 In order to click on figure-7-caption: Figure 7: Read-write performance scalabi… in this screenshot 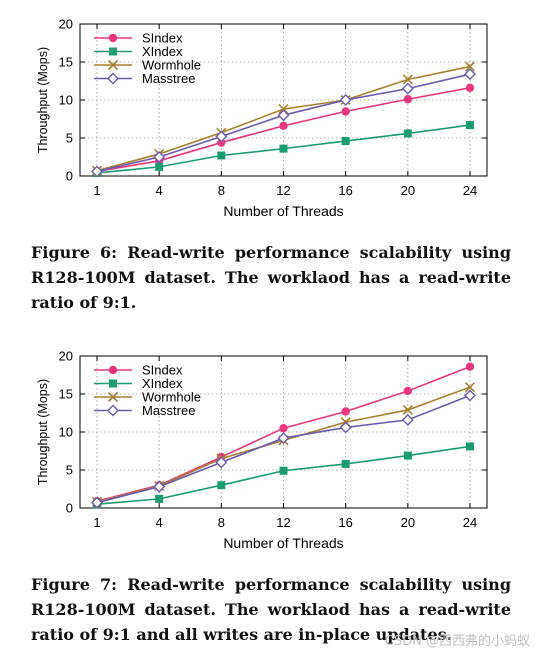, I will do `click(271, 609)`.